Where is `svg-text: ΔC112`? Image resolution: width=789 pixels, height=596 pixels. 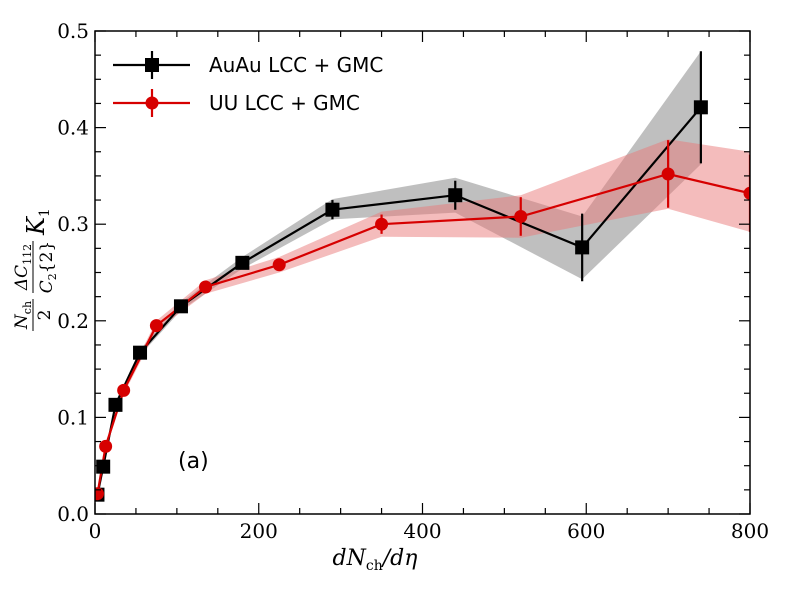
svg-text: ΔC112 is located at coordinates (23, 267).